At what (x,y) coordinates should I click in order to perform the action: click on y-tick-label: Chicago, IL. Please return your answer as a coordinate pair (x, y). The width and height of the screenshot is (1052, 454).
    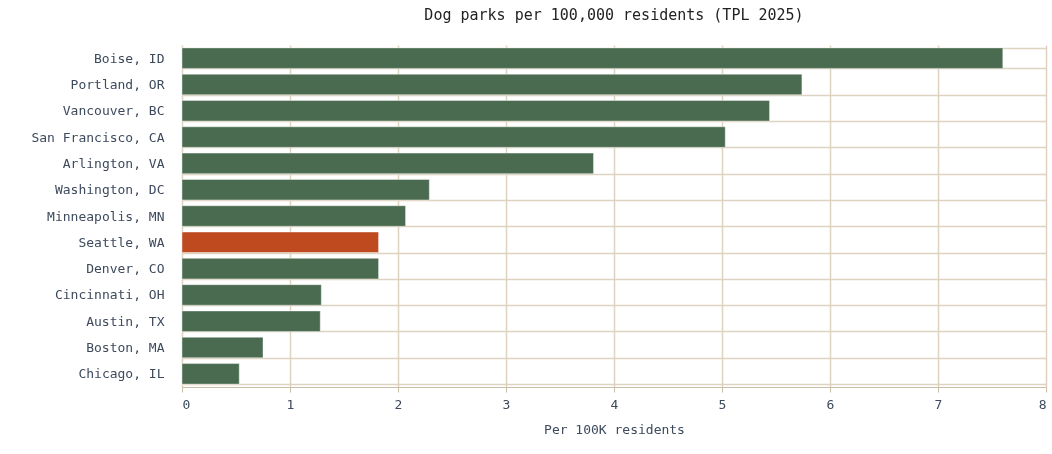
    Looking at the image, I should click on (121, 374).